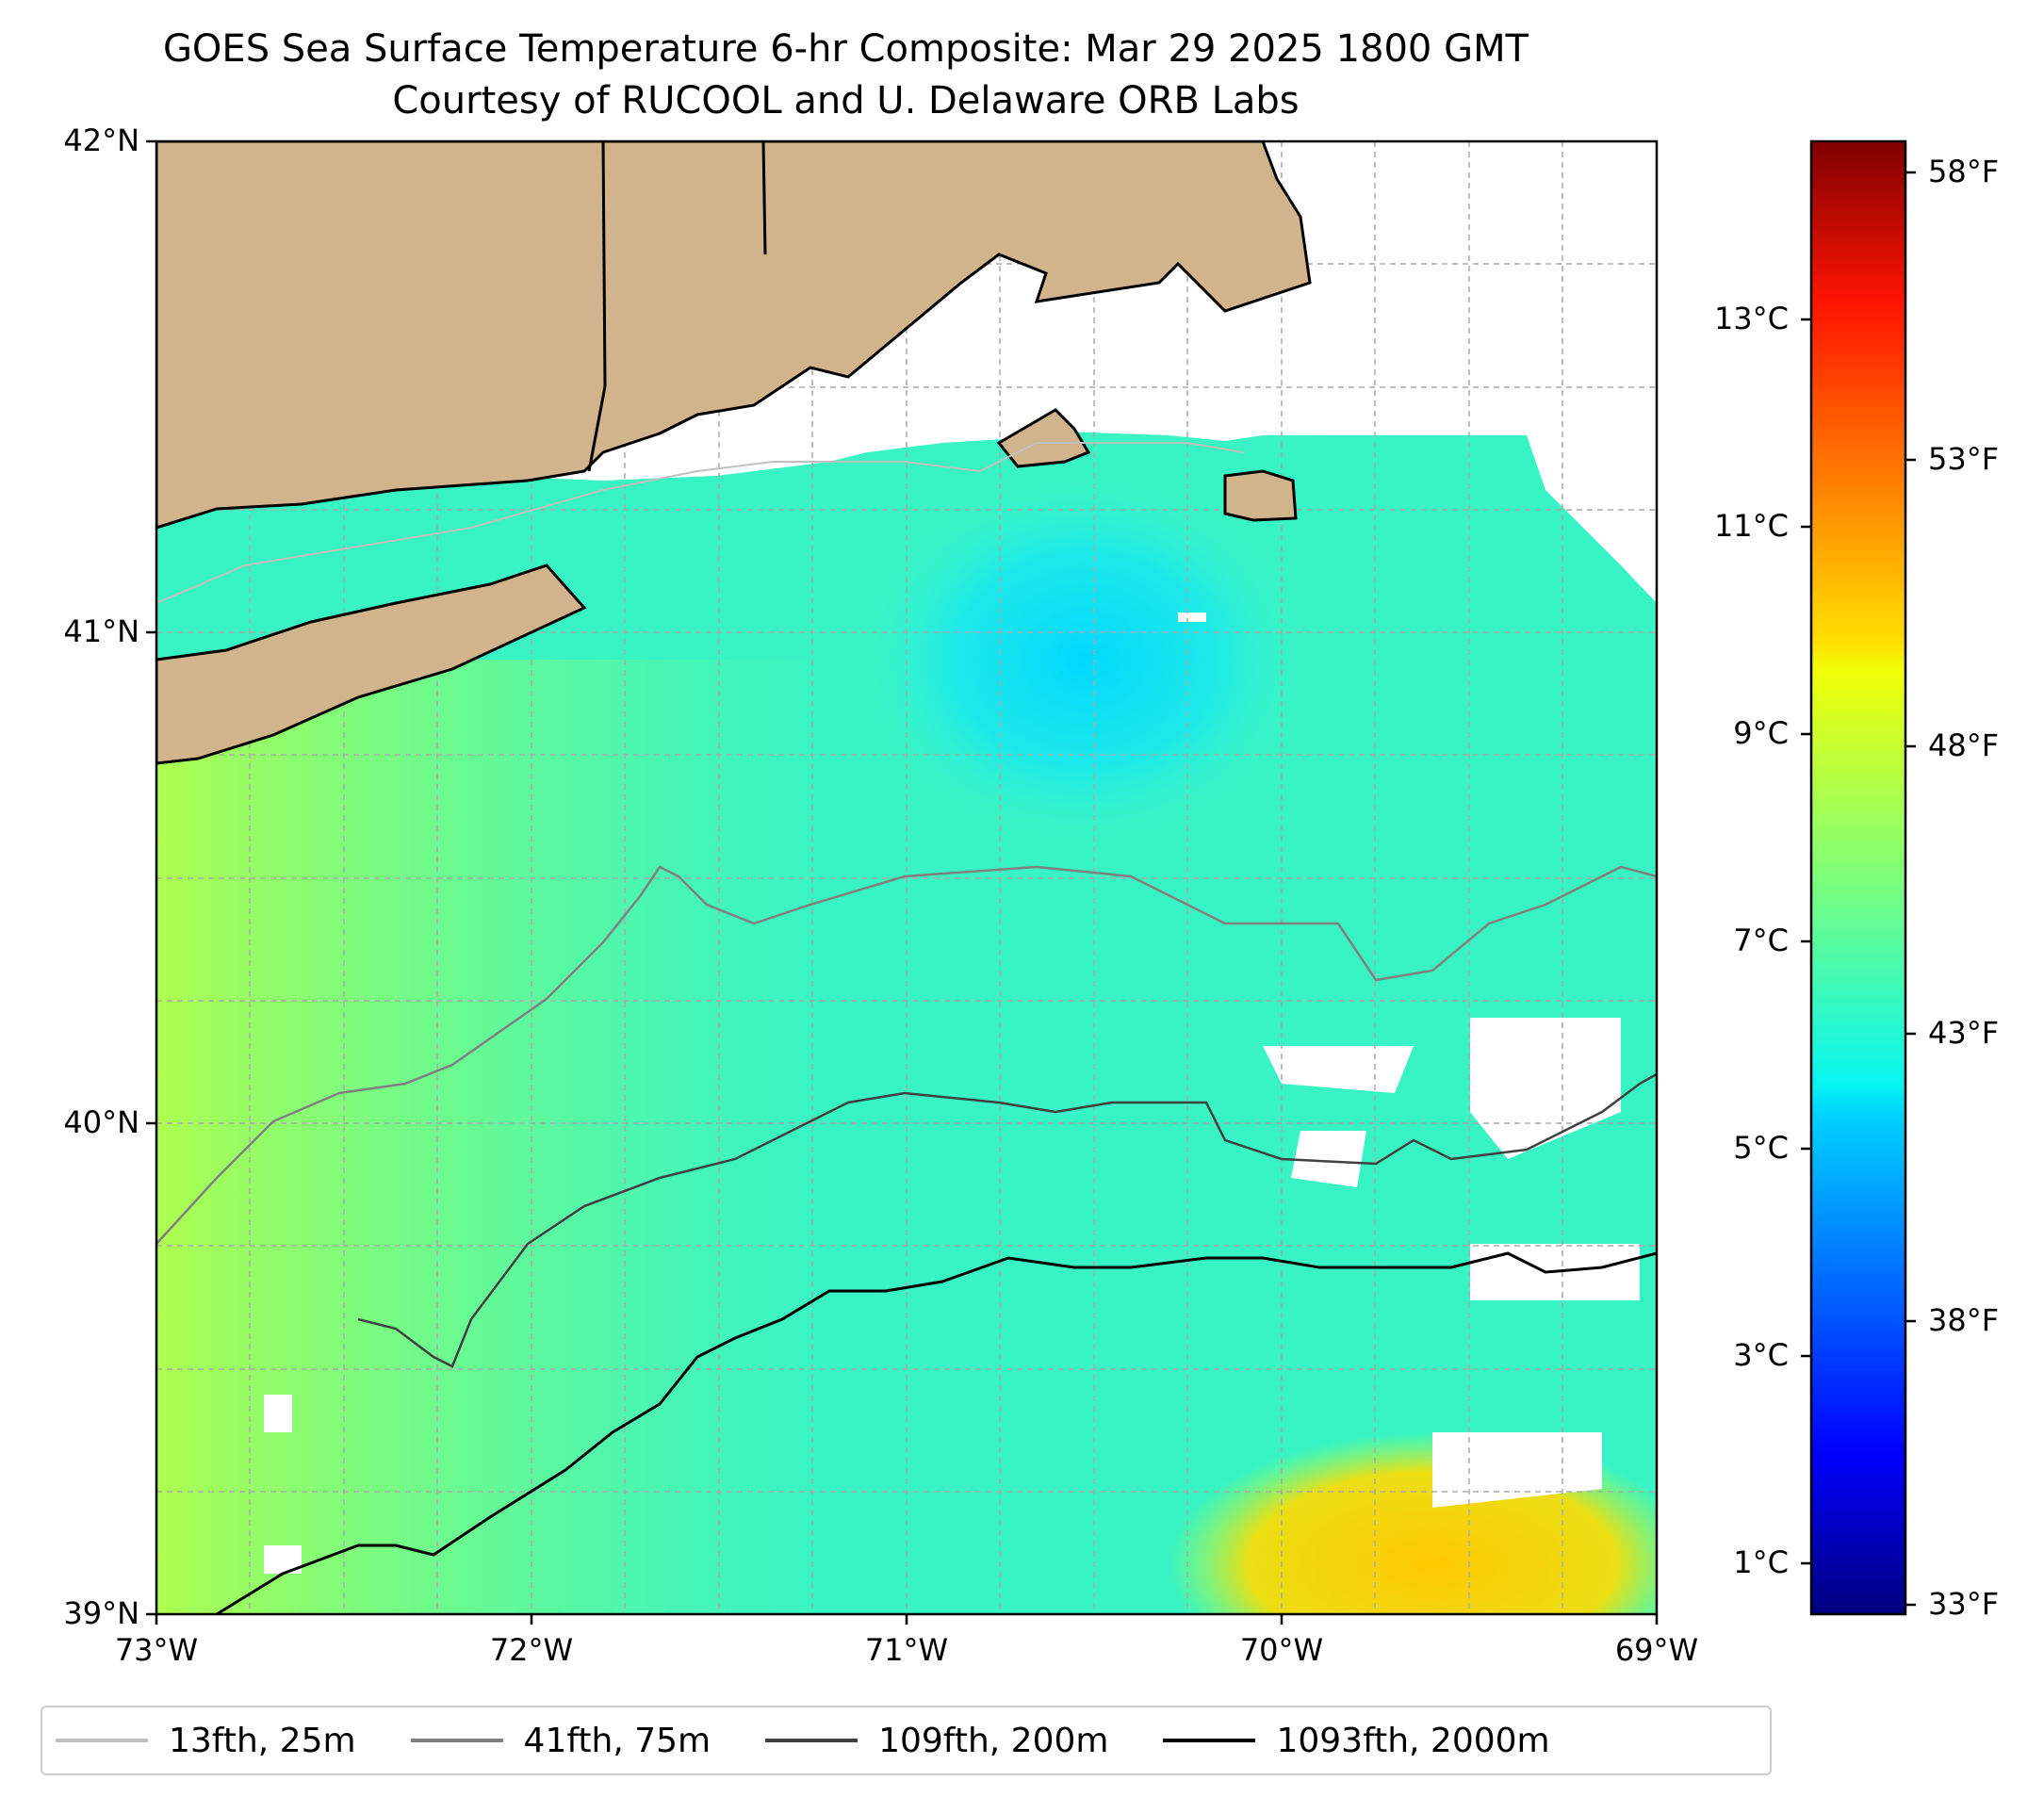 The width and height of the screenshot is (2044, 1797). What do you see at coordinates (531, 1650) in the screenshot?
I see `lon-tick-label: 72°W` at bounding box center [531, 1650].